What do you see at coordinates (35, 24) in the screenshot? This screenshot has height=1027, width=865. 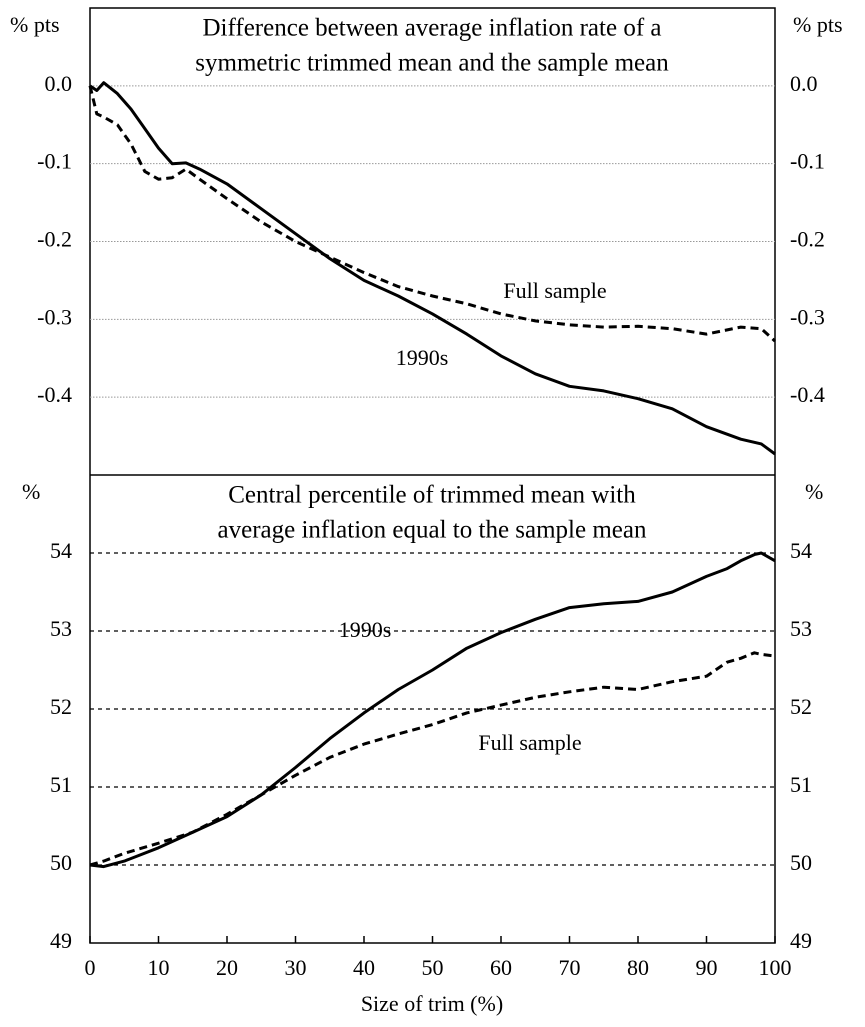 I see `y-axis-label: % pts` at bounding box center [35, 24].